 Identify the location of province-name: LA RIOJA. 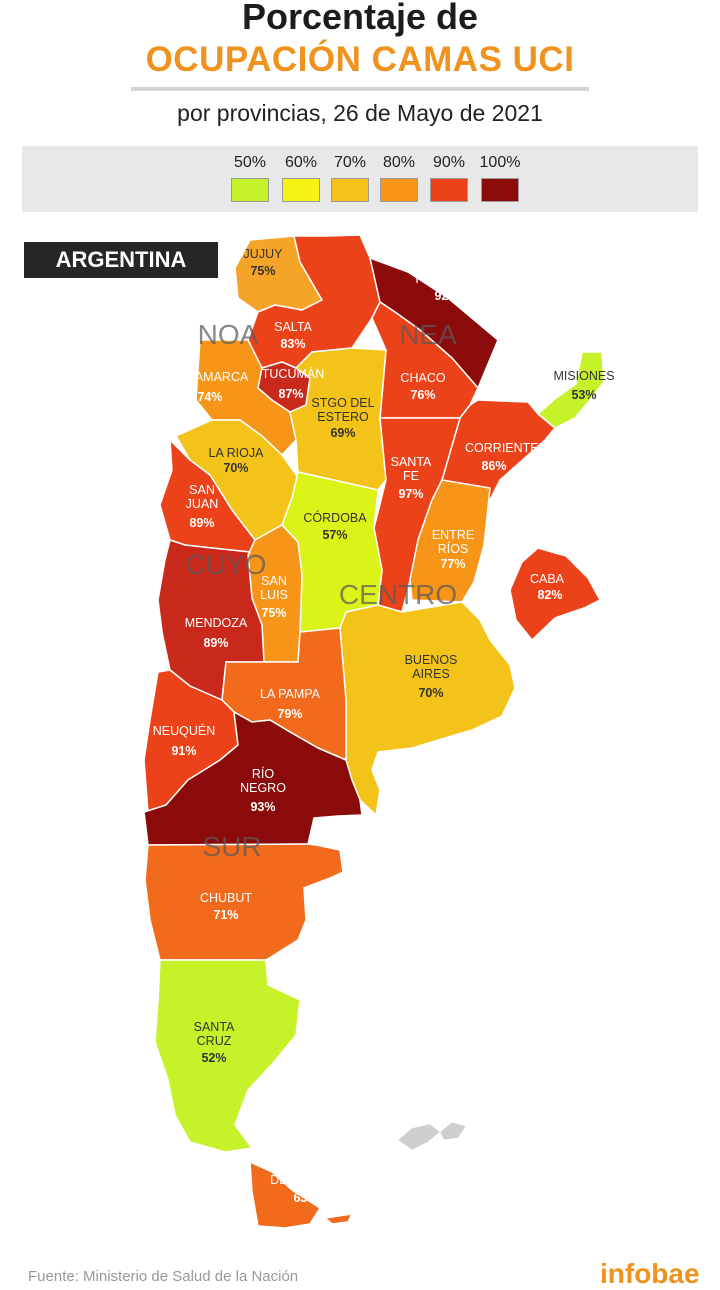
(237, 453).